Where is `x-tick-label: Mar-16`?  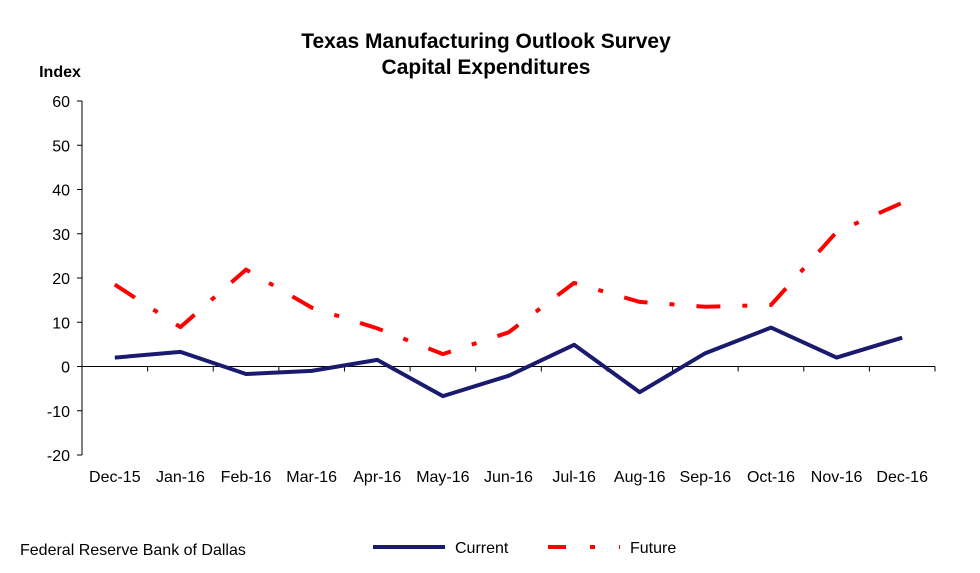 x-tick-label: Mar-16 is located at coordinates (311, 477).